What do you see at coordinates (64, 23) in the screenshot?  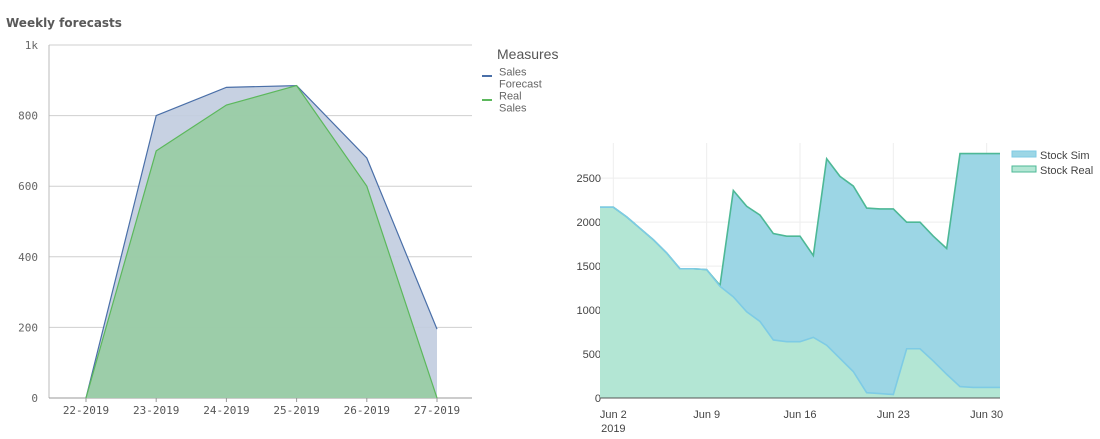 I see `page-title: Weekly forecasts` at bounding box center [64, 23].